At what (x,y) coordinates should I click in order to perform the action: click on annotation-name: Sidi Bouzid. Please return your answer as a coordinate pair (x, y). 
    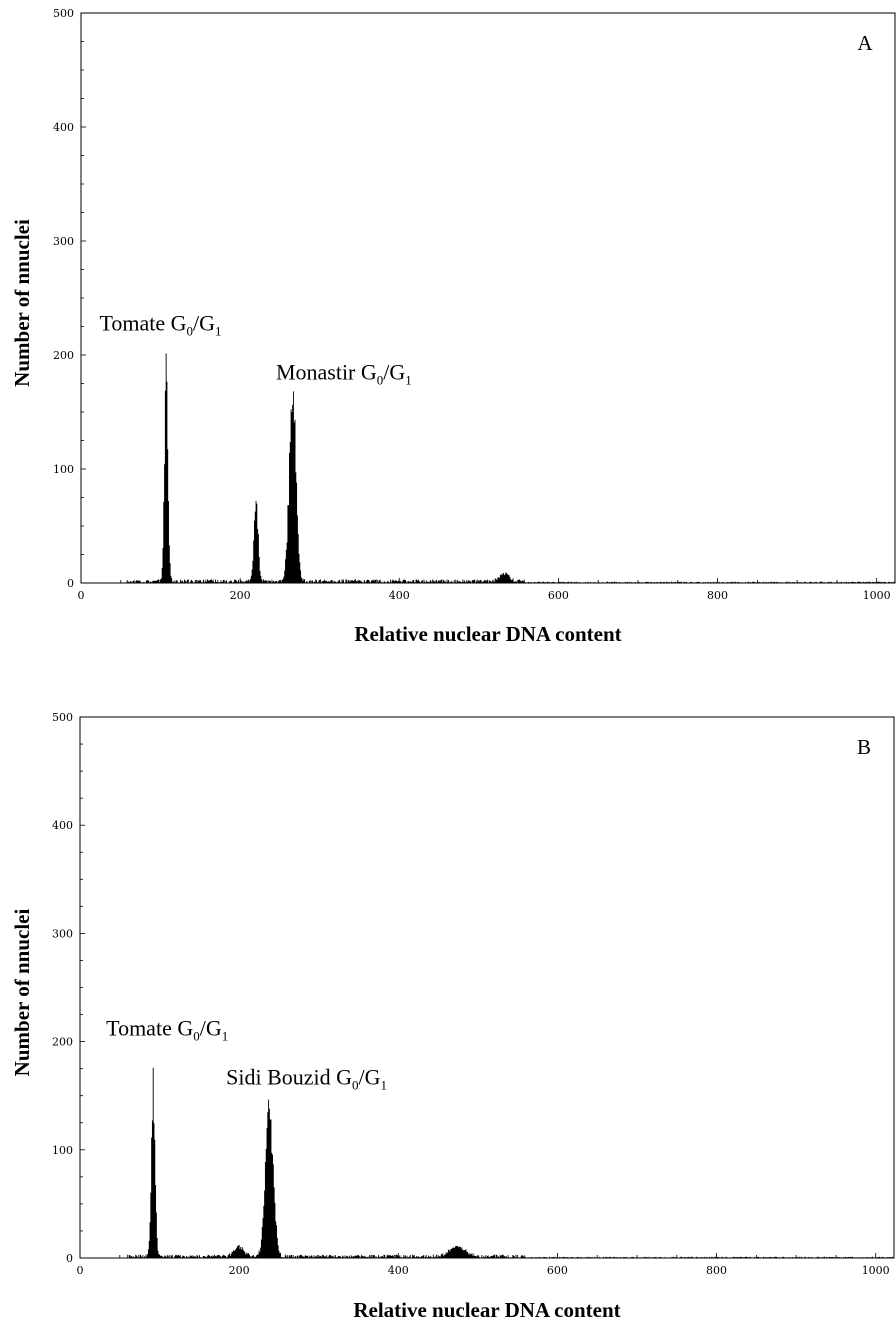
    Looking at the image, I should click on (278, 1076).